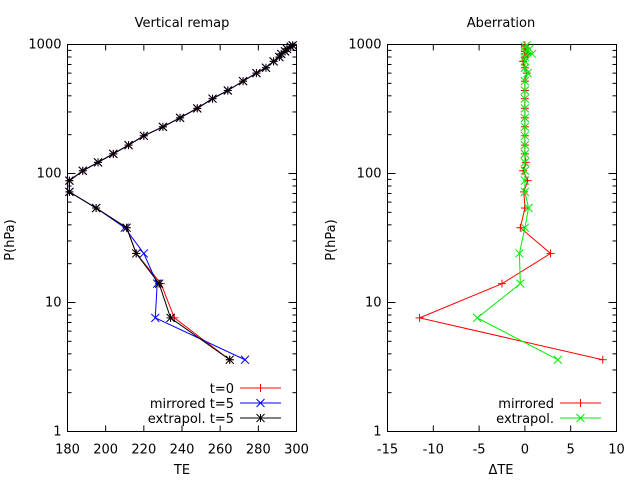 The width and height of the screenshot is (640, 480). What do you see at coordinates (580, 411) in the screenshot?
I see `legend-marks` at bounding box center [580, 411].